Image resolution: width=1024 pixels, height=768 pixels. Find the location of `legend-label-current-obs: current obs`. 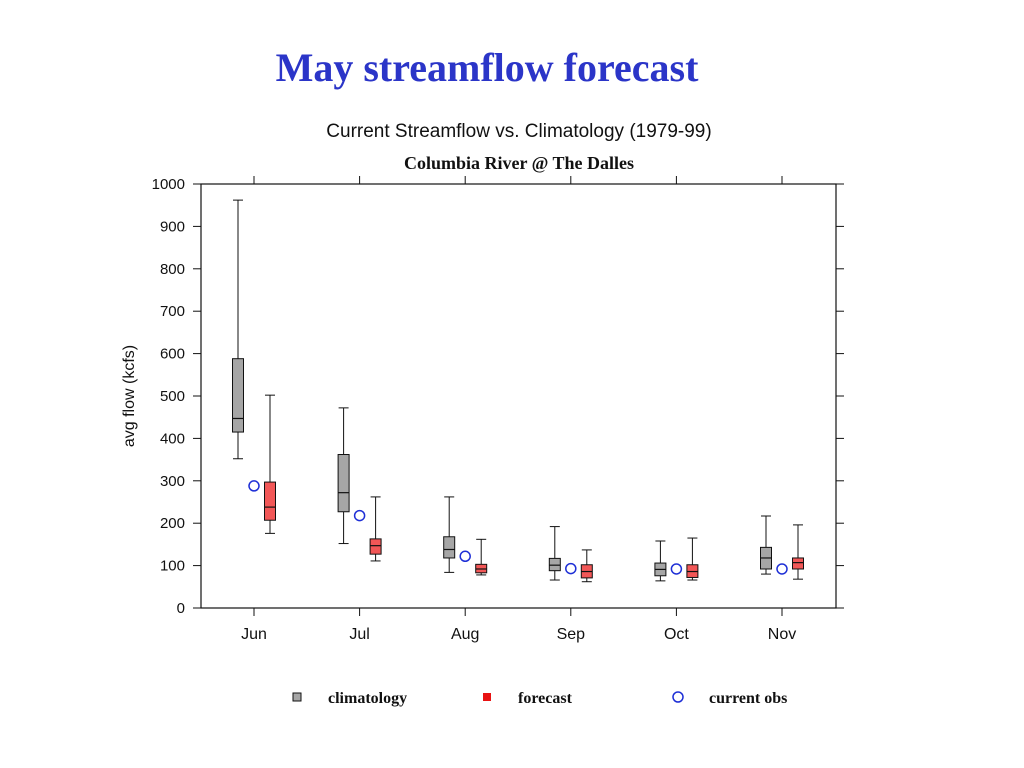

legend-label-current-obs: current obs is located at coordinates (748, 698).